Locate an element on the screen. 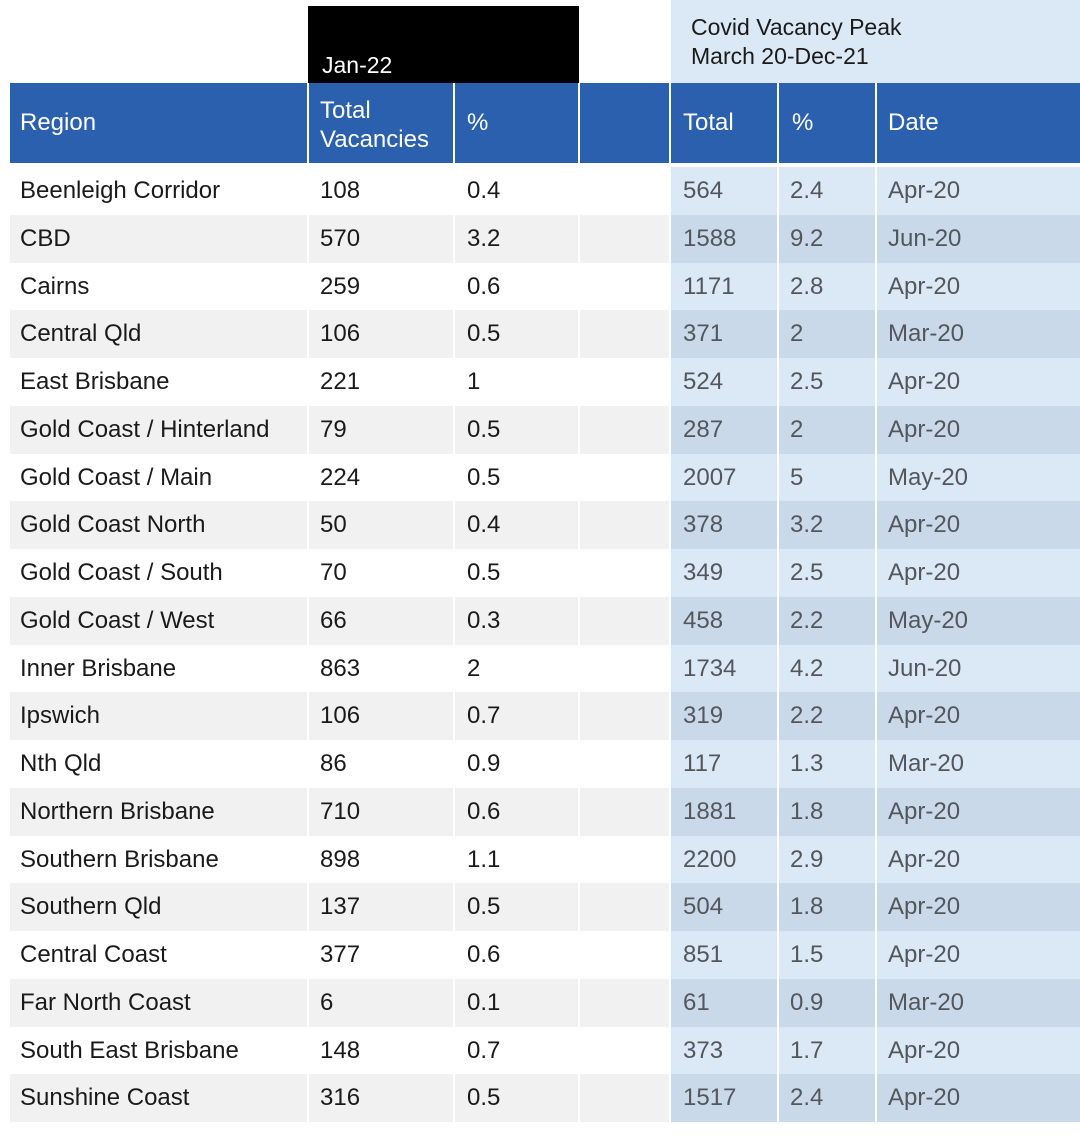  cell-peak-total: 458 is located at coordinates (703, 620).